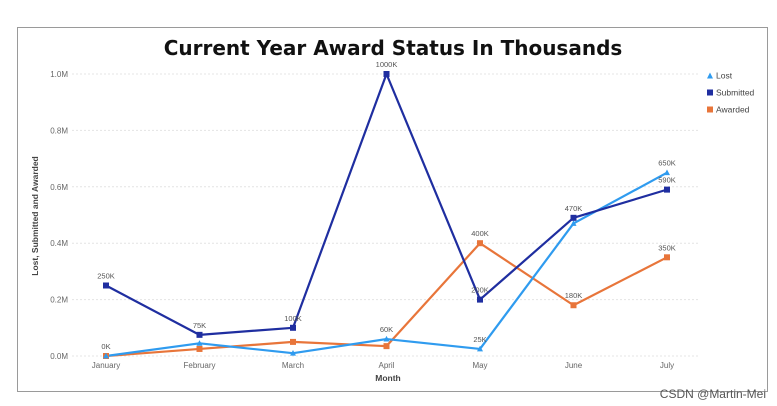  I want to click on legend-item-label: Awarded, so click(733, 110).